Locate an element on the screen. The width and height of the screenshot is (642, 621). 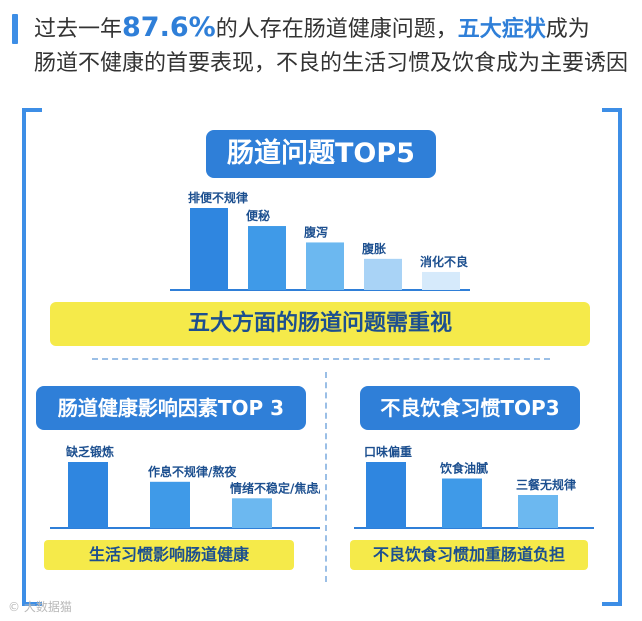
panel3-banner: 不良饮食习惯加重肠道负担 is located at coordinates (469, 555).